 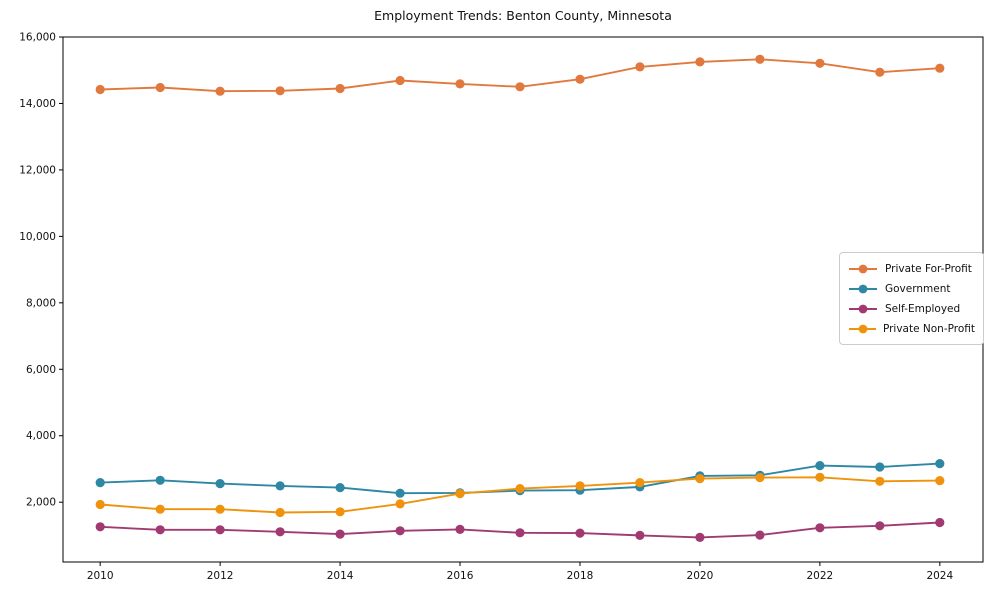 I want to click on y-tick-label: 16,000, so click(x=37, y=38).